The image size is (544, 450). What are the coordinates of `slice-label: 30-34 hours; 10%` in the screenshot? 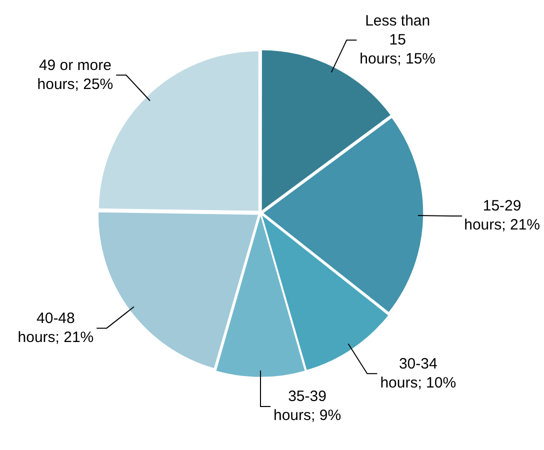 It's located at (418, 373).